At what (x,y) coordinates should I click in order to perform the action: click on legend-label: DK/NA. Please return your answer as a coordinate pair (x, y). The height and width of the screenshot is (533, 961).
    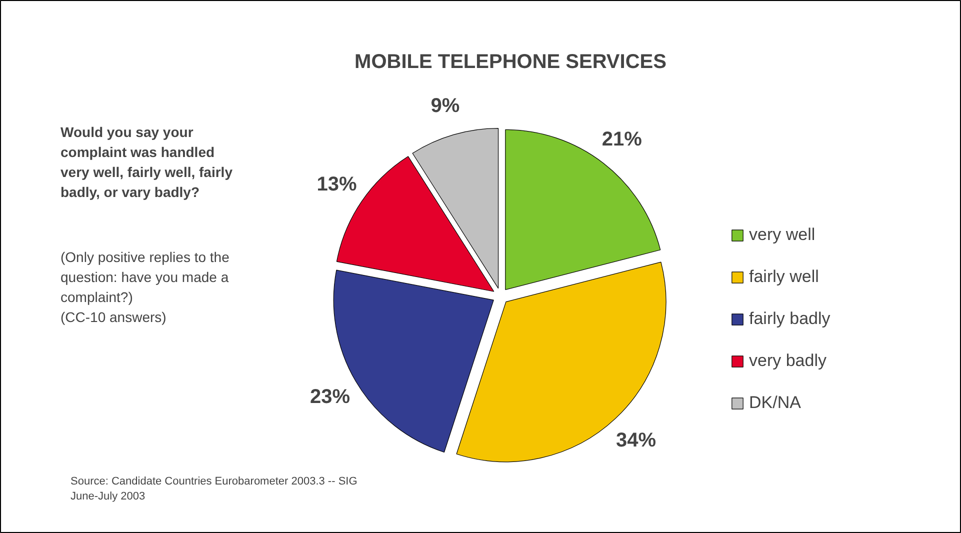
    Looking at the image, I should click on (775, 403).